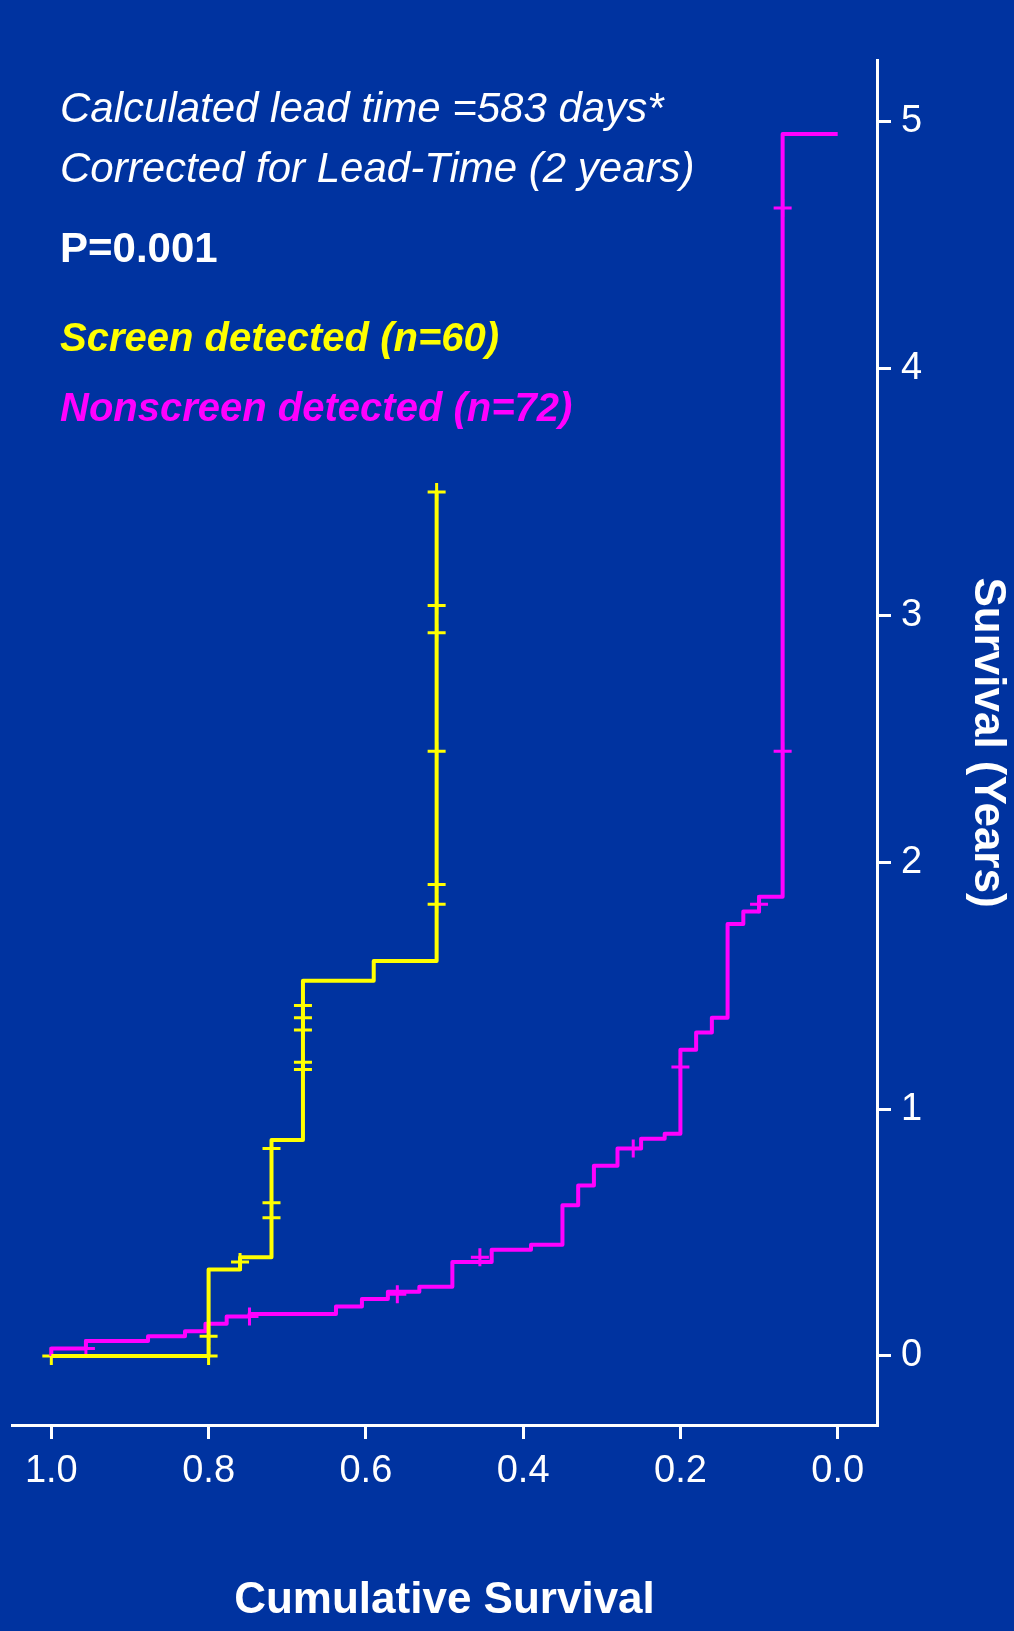 This screenshot has width=1014, height=1631. What do you see at coordinates (316, 407) in the screenshot?
I see `text: Nonscreen detected (n=72)` at bounding box center [316, 407].